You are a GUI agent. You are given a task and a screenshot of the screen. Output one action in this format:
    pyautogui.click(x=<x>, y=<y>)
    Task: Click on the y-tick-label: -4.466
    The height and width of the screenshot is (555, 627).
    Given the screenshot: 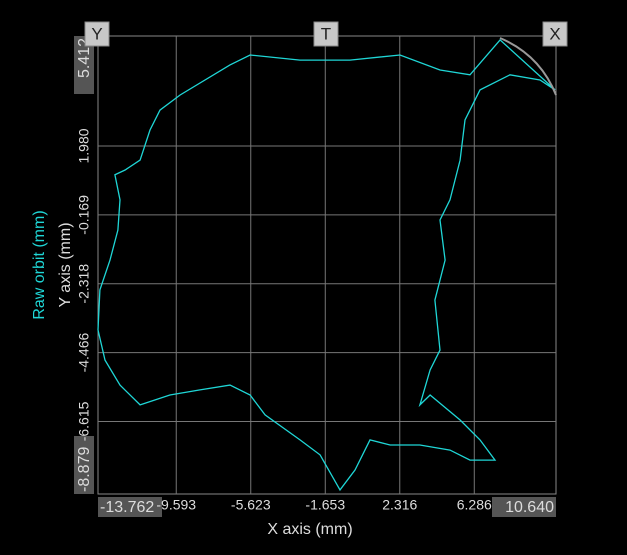 What is the action you would take?
    pyautogui.click(x=84, y=353)
    